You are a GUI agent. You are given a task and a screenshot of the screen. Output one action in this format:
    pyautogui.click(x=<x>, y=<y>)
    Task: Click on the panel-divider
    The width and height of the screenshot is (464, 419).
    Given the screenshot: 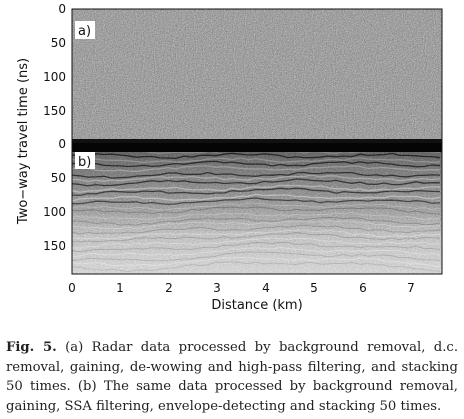 What is the action you would take?
    pyautogui.click(x=257, y=141)
    